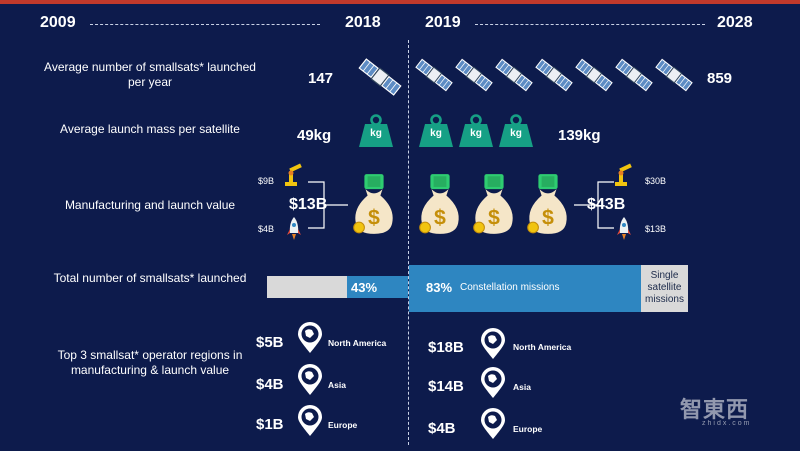 This screenshot has height=451, width=800. Describe the element at coordinates (270, 424) in the screenshot. I see `left-region-value: $1B` at that location.